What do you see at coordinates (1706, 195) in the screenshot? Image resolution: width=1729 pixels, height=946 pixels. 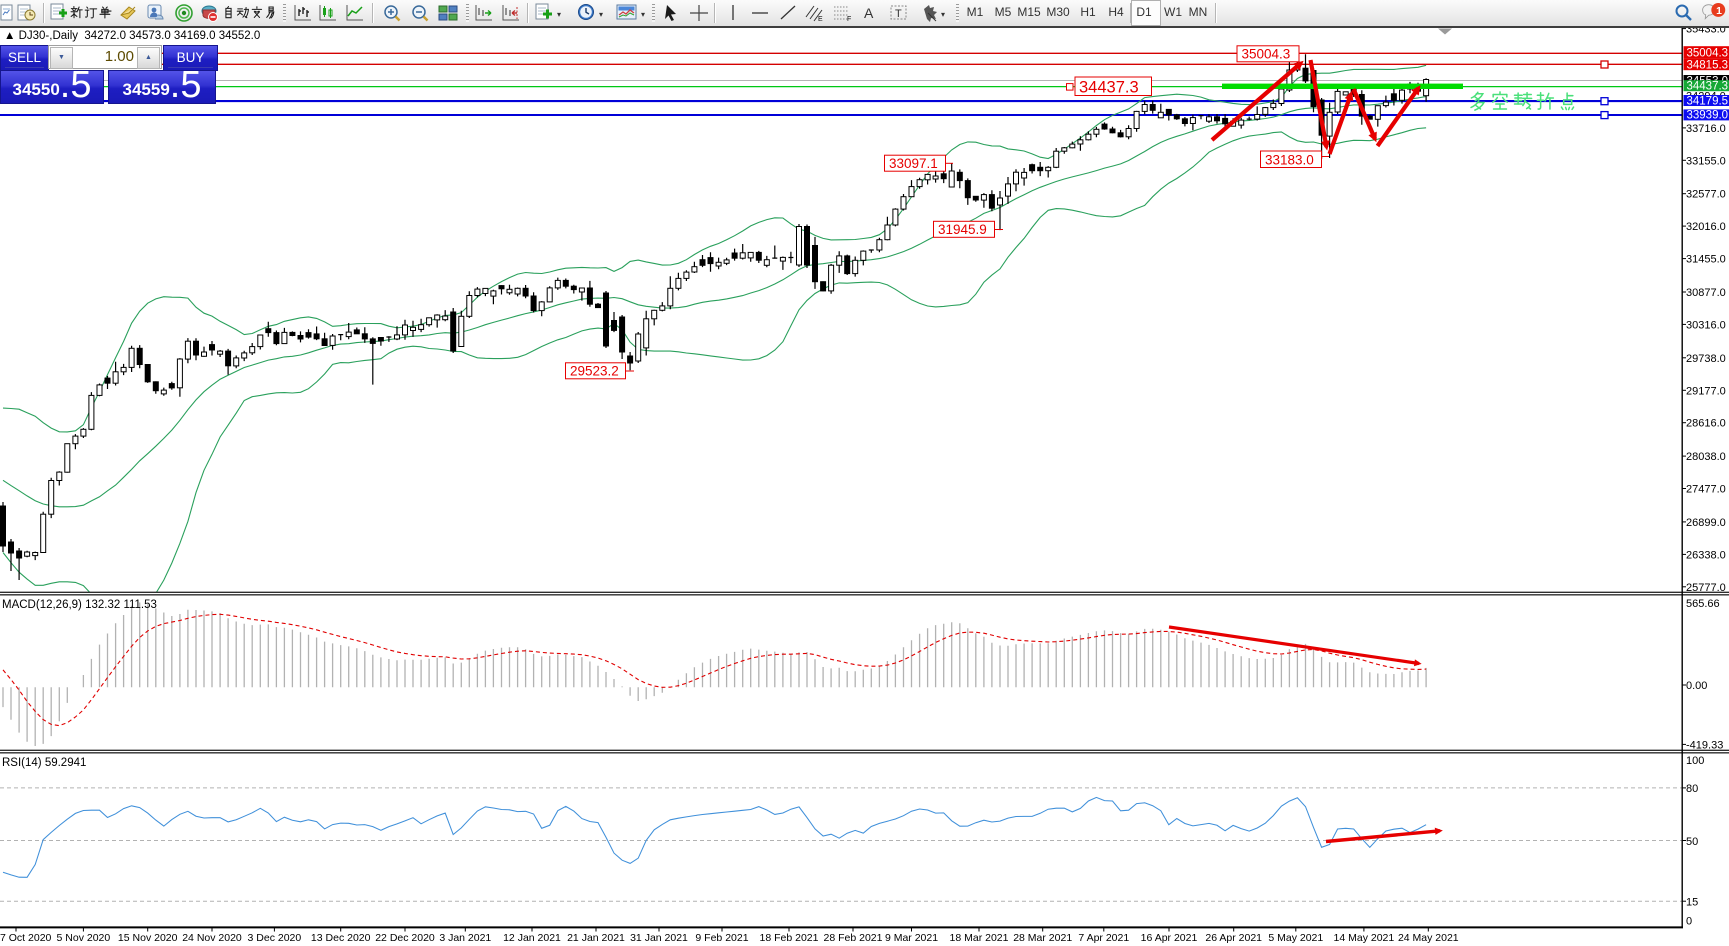 I see `svg-text: 32577.0` at bounding box center [1706, 195].